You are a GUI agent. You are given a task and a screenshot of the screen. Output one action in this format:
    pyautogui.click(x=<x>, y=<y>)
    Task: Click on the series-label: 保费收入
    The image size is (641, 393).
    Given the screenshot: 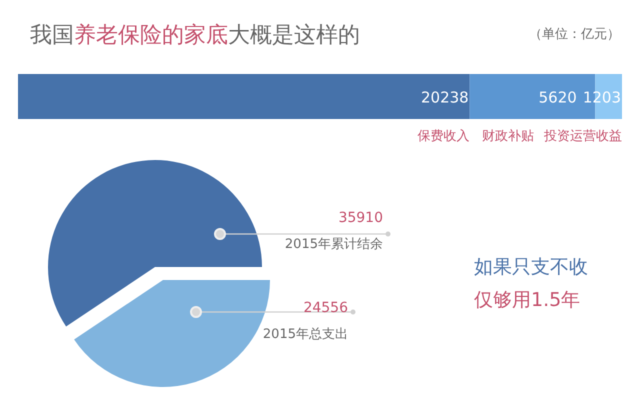 What is the action you would take?
    pyautogui.click(x=444, y=136)
    